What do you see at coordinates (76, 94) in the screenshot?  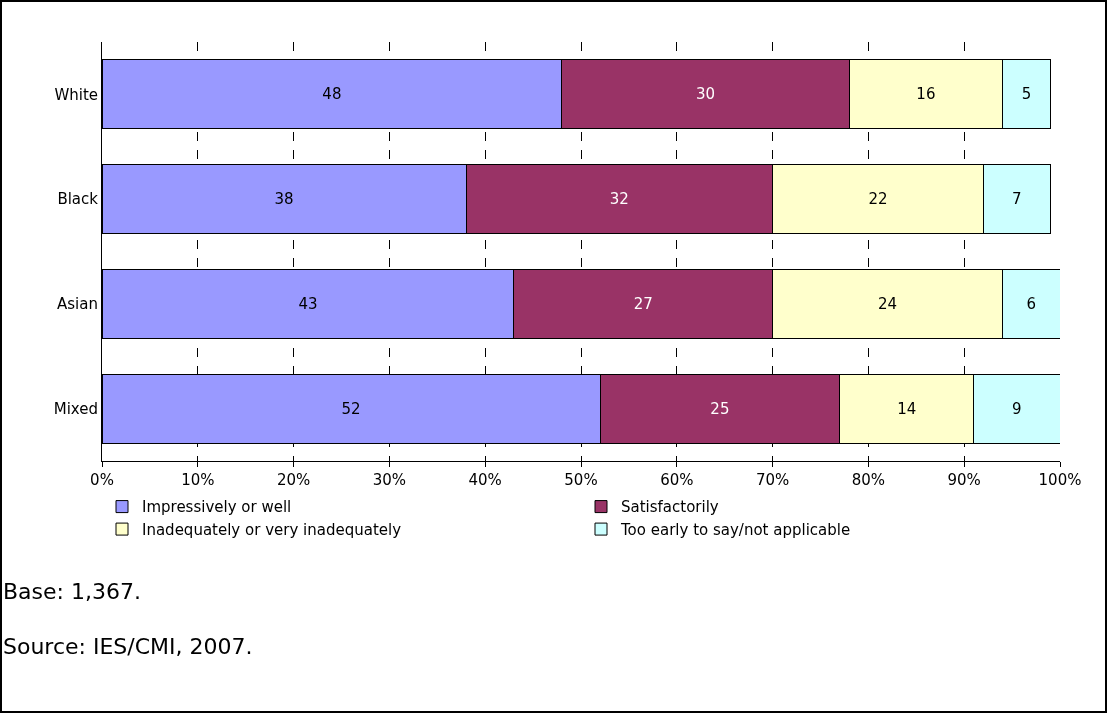 I see `y-tick-label: White` at bounding box center [76, 94].